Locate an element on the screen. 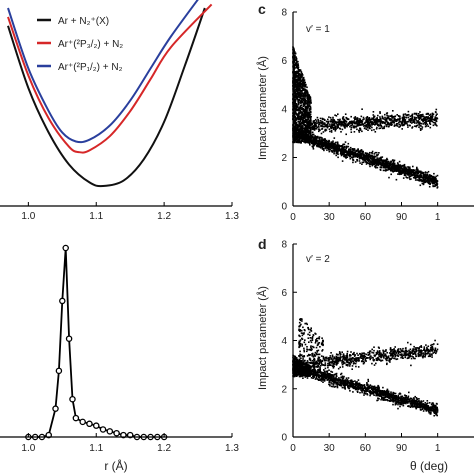  panel-c-y-tick-label: 6 is located at coordinates (284, 61).